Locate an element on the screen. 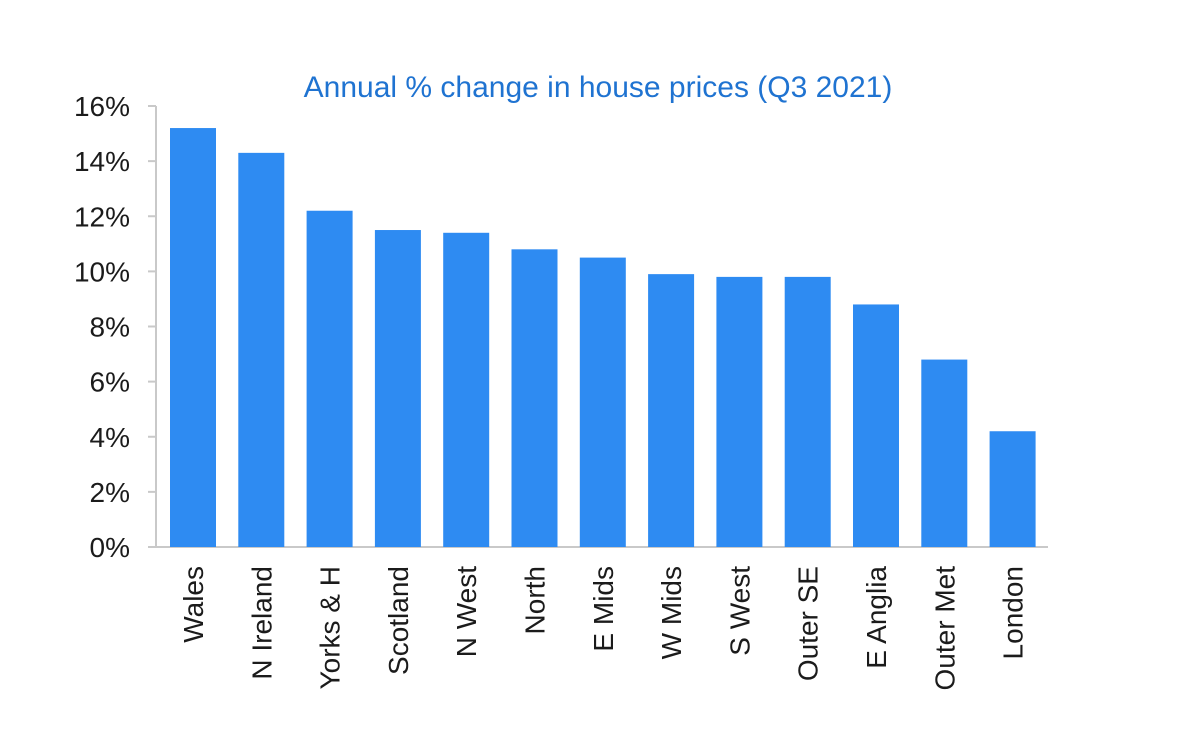  y-tick-label: 14% is located at coordinates (102, 161).